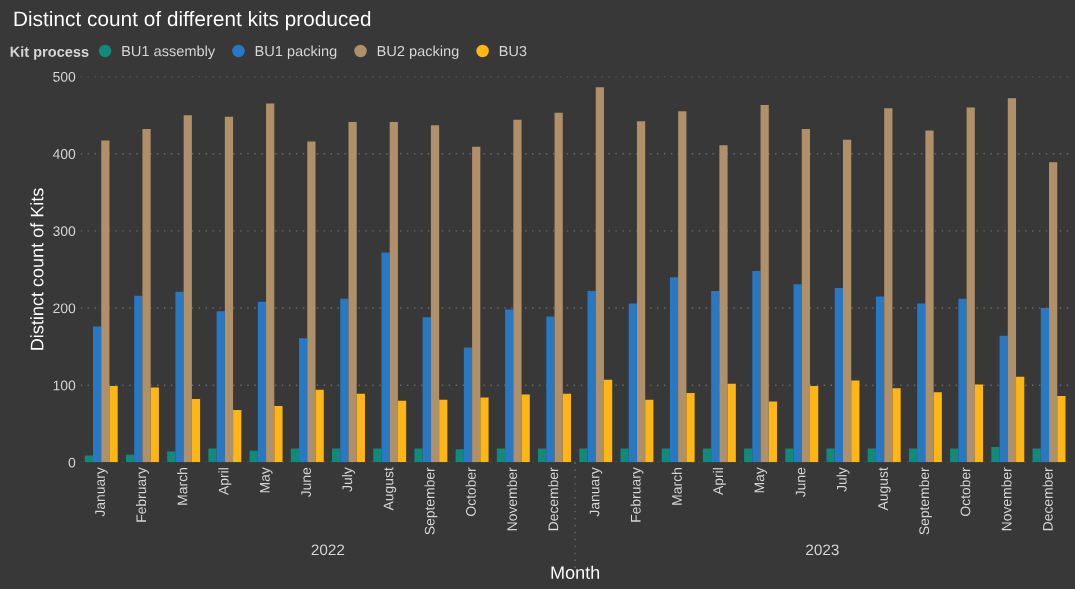 The width and height of the screenshot is (1075, 589). What do you see at coordinates (965, 491) in the screenshot?
I see `x-tick-label: October` at bounding box center [965, 491].